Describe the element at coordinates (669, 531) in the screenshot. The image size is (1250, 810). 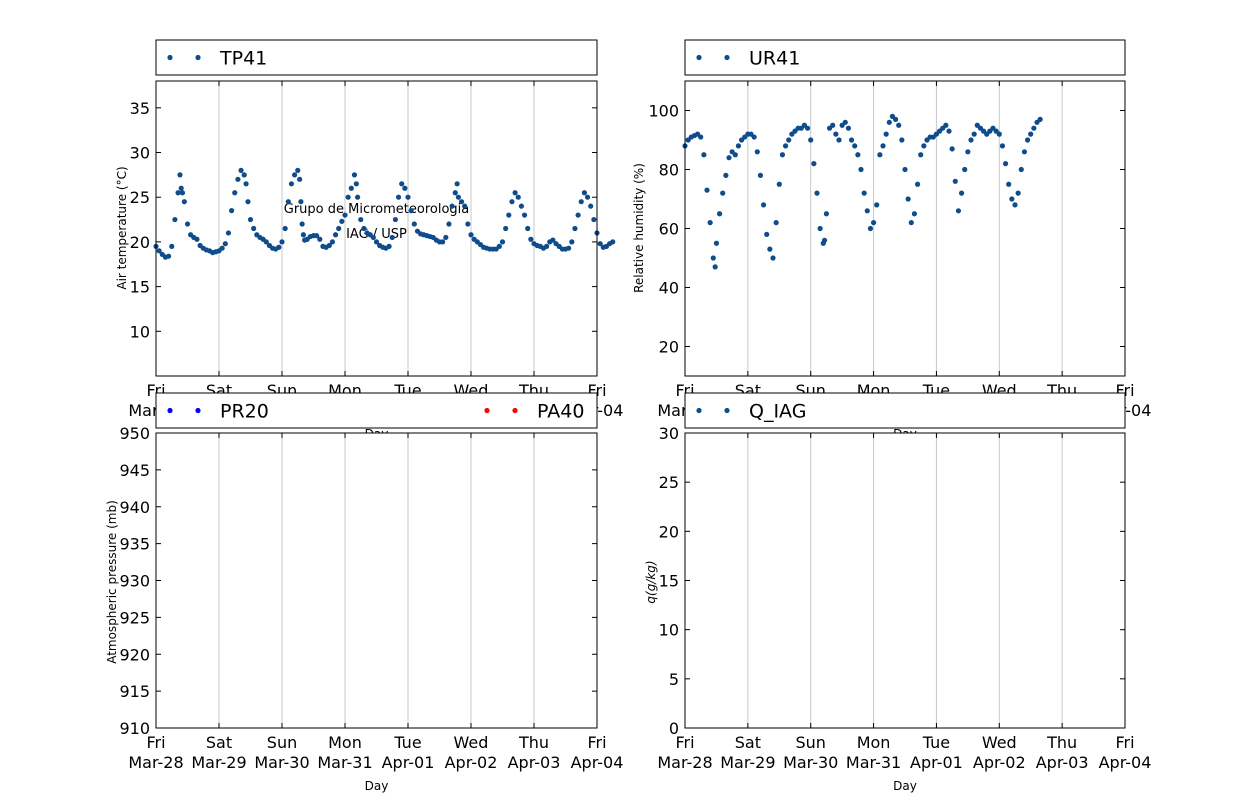
I see `y-tick-label: 20` at that location.